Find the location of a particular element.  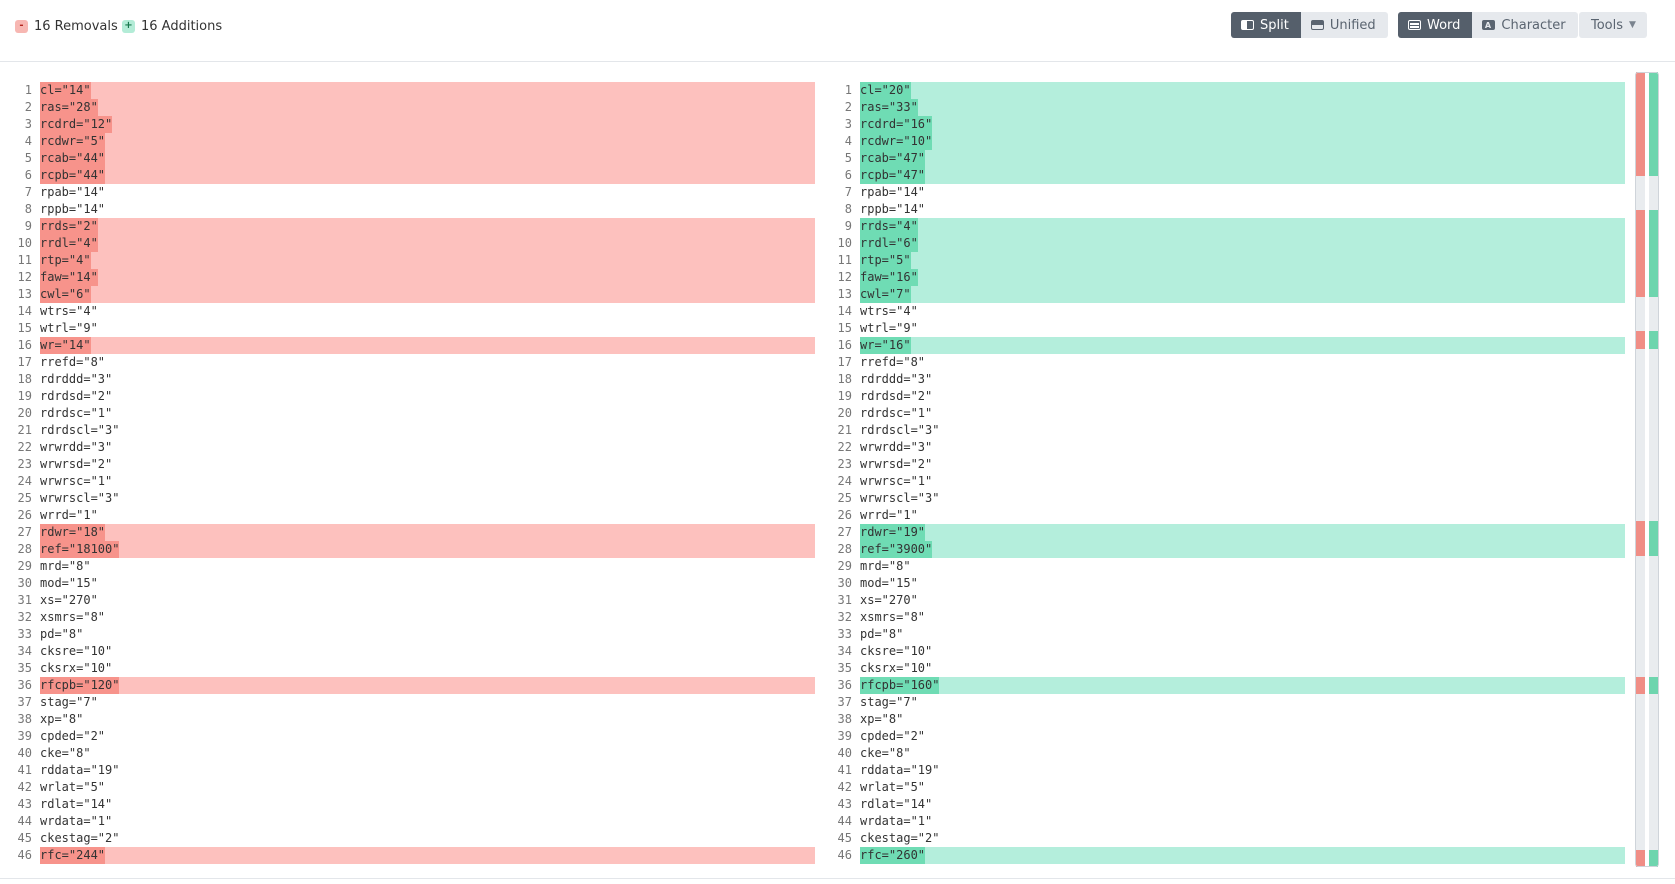

line-number: 27 is located at coordinates (24, 532).